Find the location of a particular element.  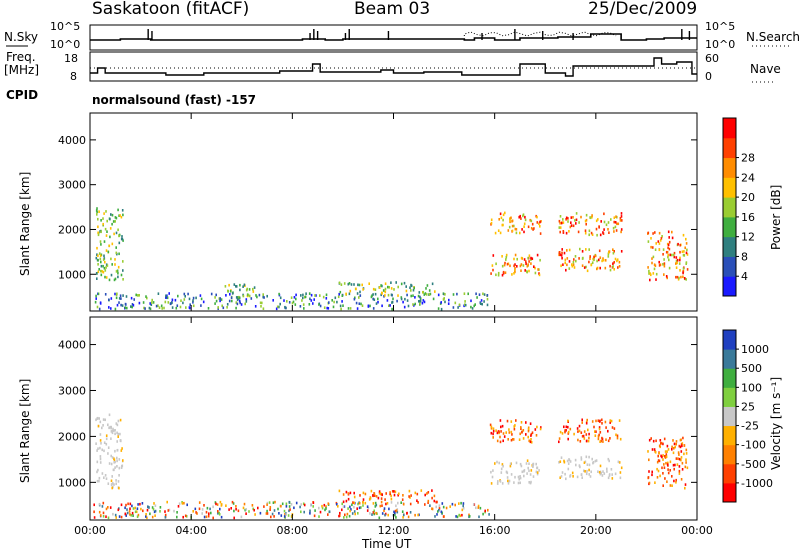

power-colorbar-tick-label: 20 is located at coordinates (748, 197).